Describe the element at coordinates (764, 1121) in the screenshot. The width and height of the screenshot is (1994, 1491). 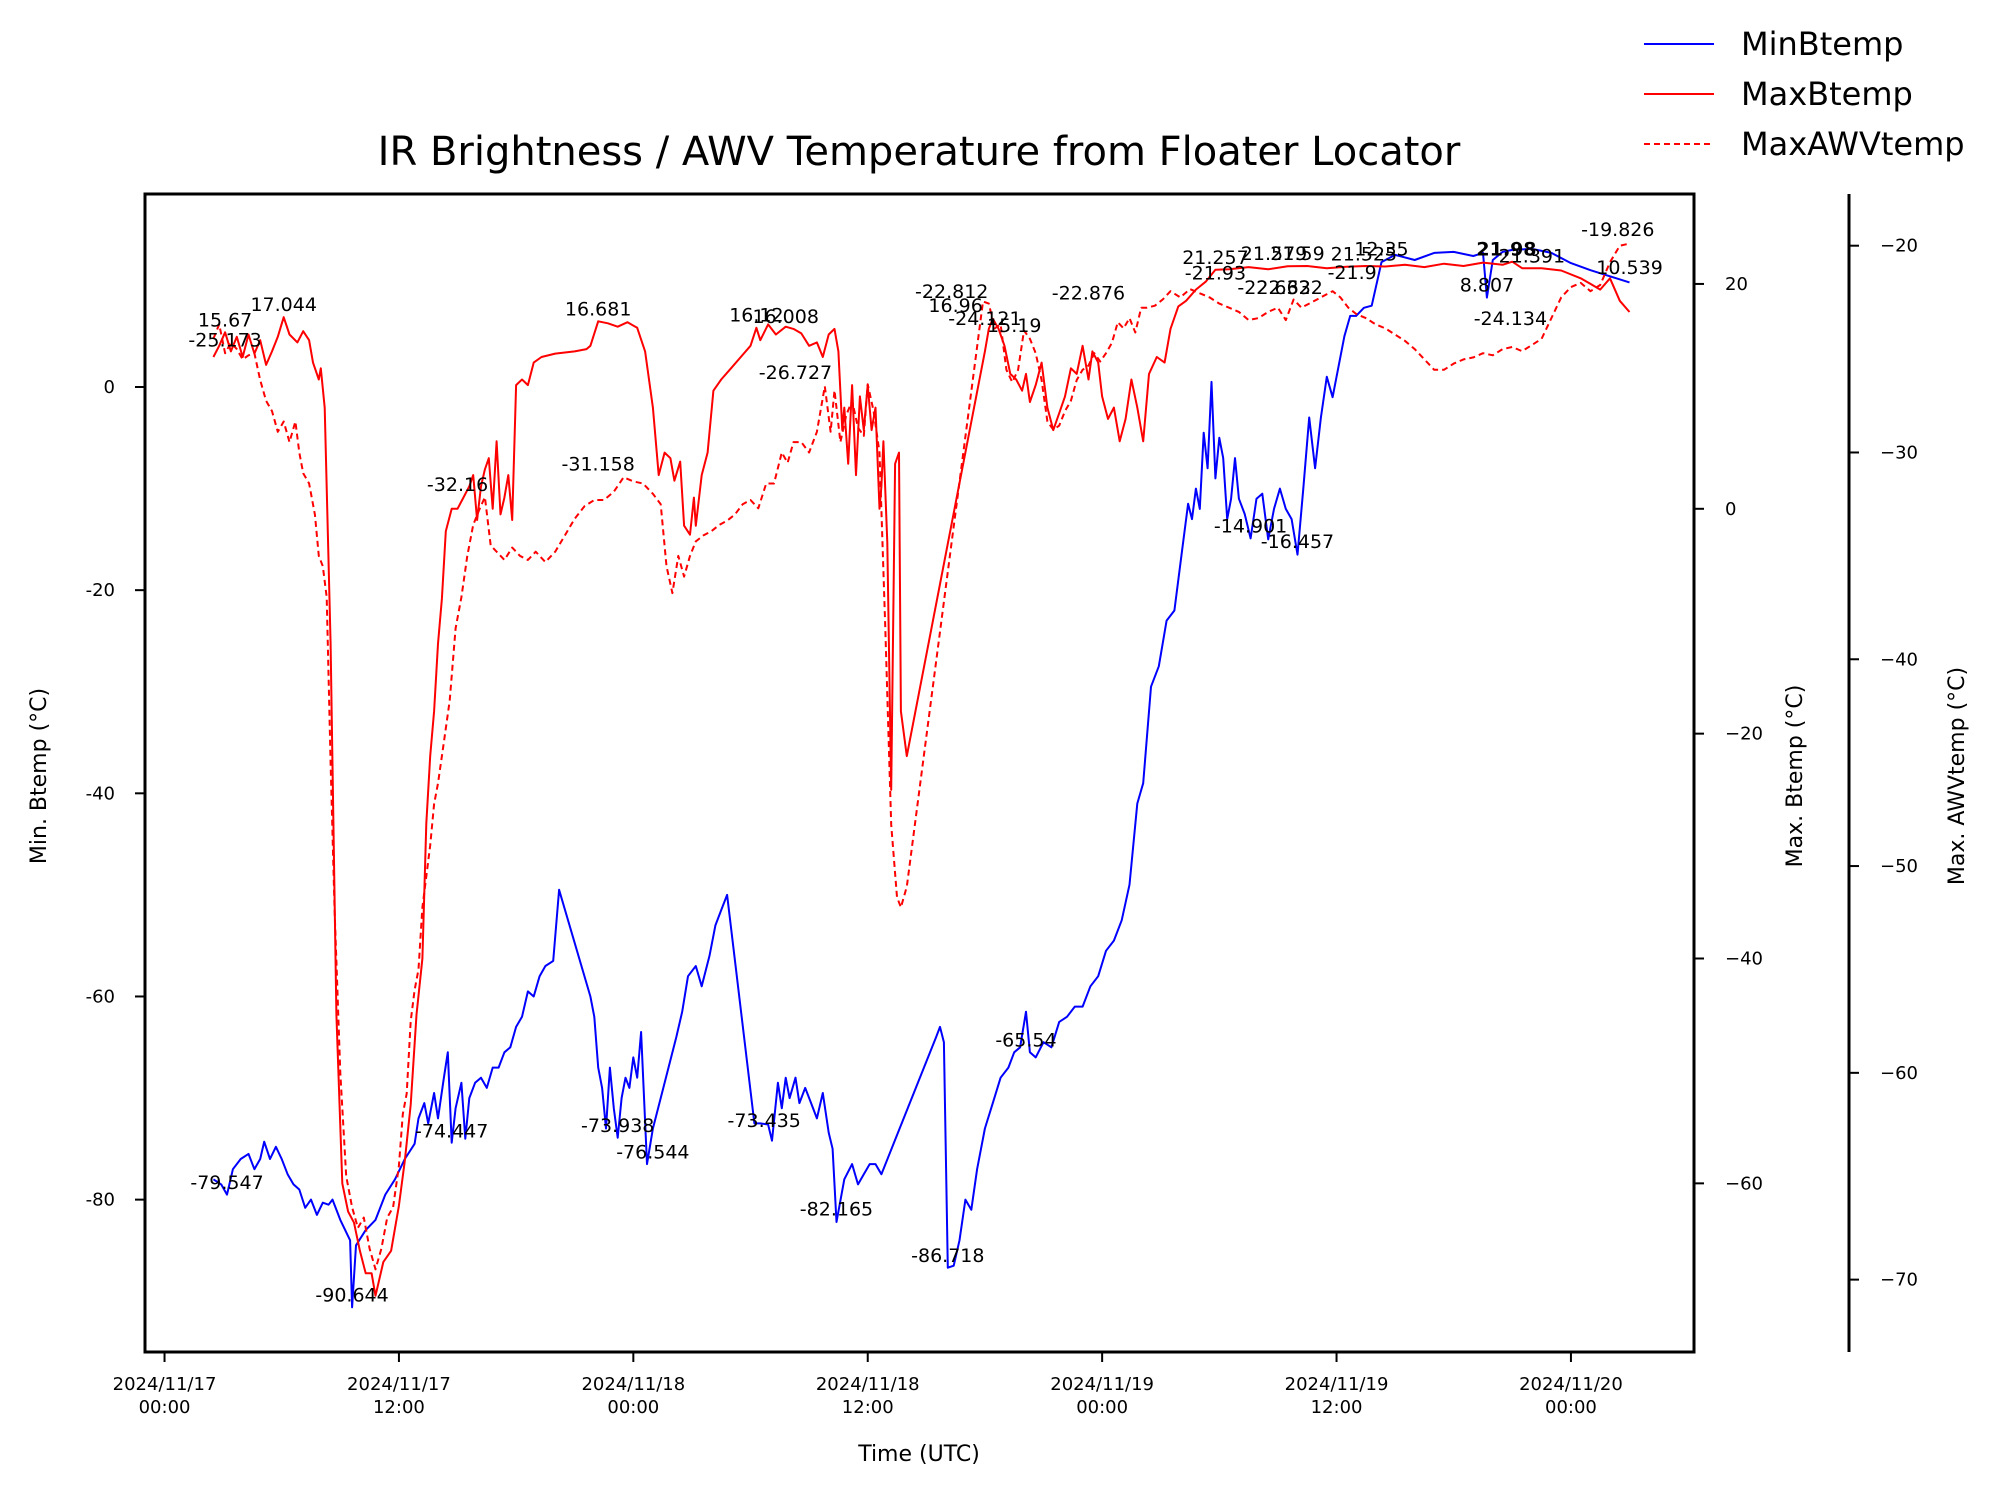
I see `data-label: -73.435` at that location.